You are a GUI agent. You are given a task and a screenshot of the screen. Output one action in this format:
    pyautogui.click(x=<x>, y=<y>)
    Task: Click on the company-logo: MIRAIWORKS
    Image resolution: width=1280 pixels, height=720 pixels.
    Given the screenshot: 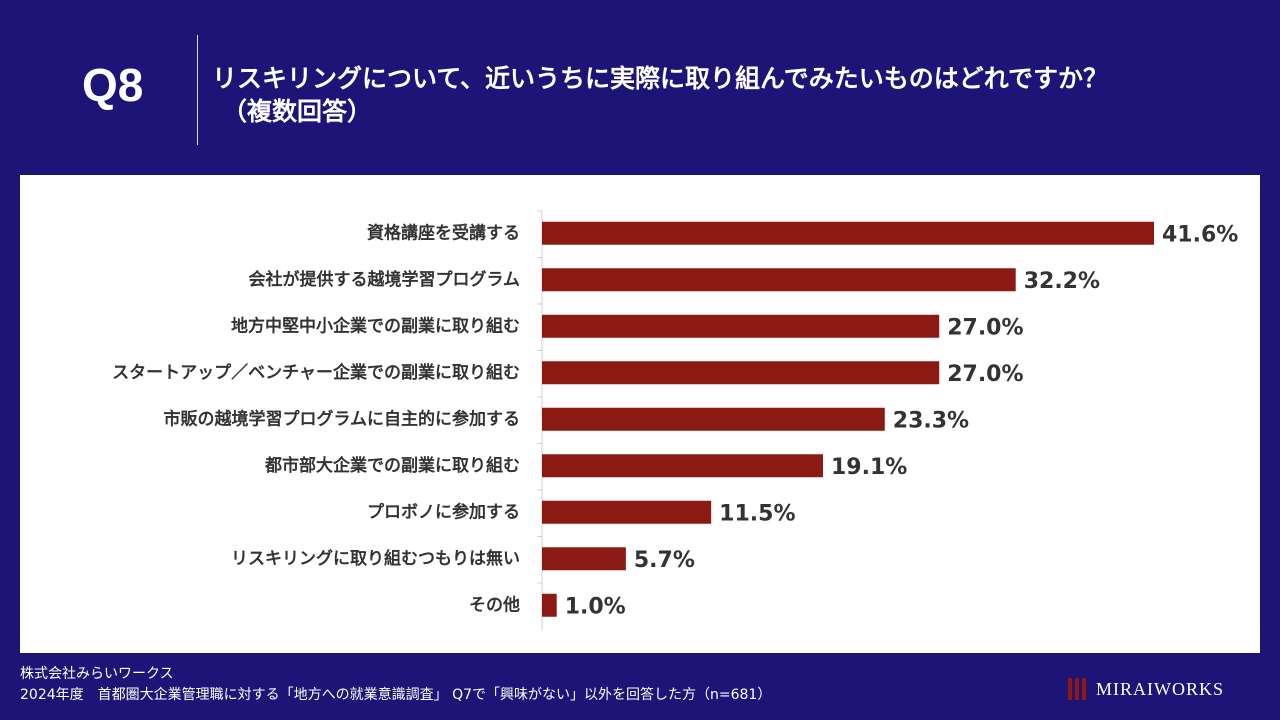 What is the action you would take?
    pyautogui.click(x=1146, y=689)
    